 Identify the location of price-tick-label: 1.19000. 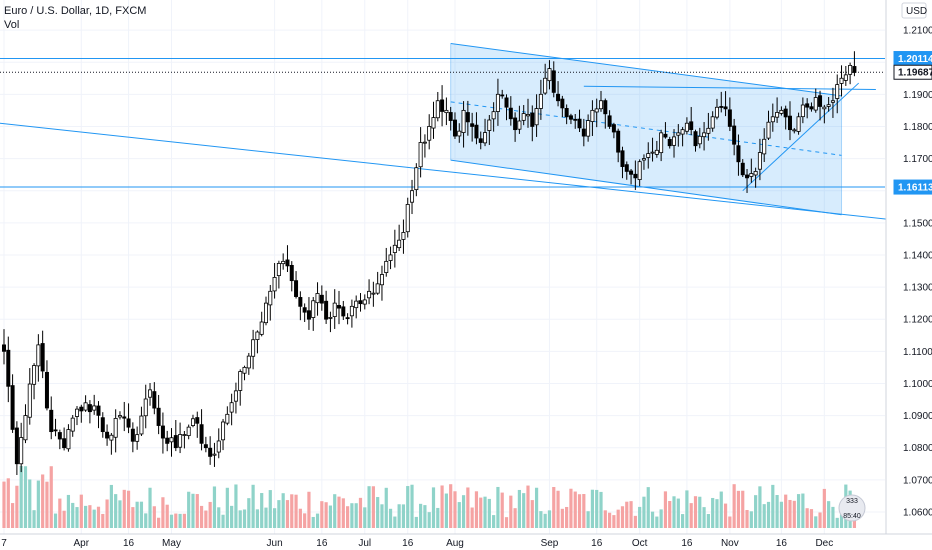
(917, 95).